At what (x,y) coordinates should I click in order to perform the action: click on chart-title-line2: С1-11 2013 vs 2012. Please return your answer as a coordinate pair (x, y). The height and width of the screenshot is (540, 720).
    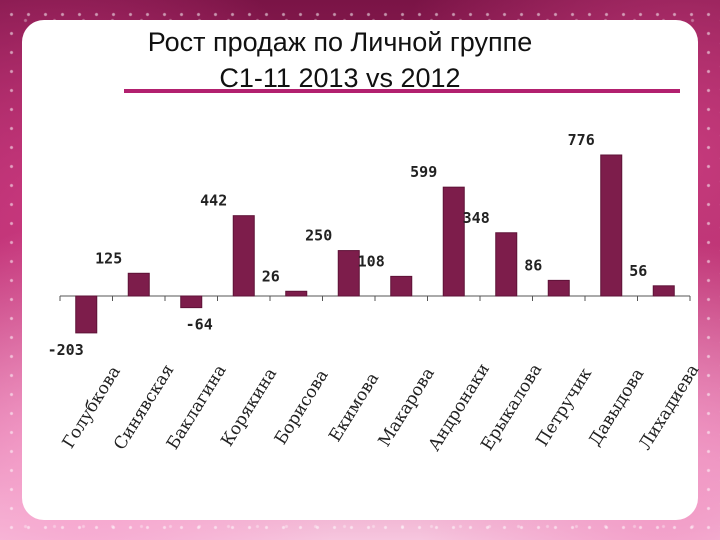
    Looking at the image, I should click on (340, 78).